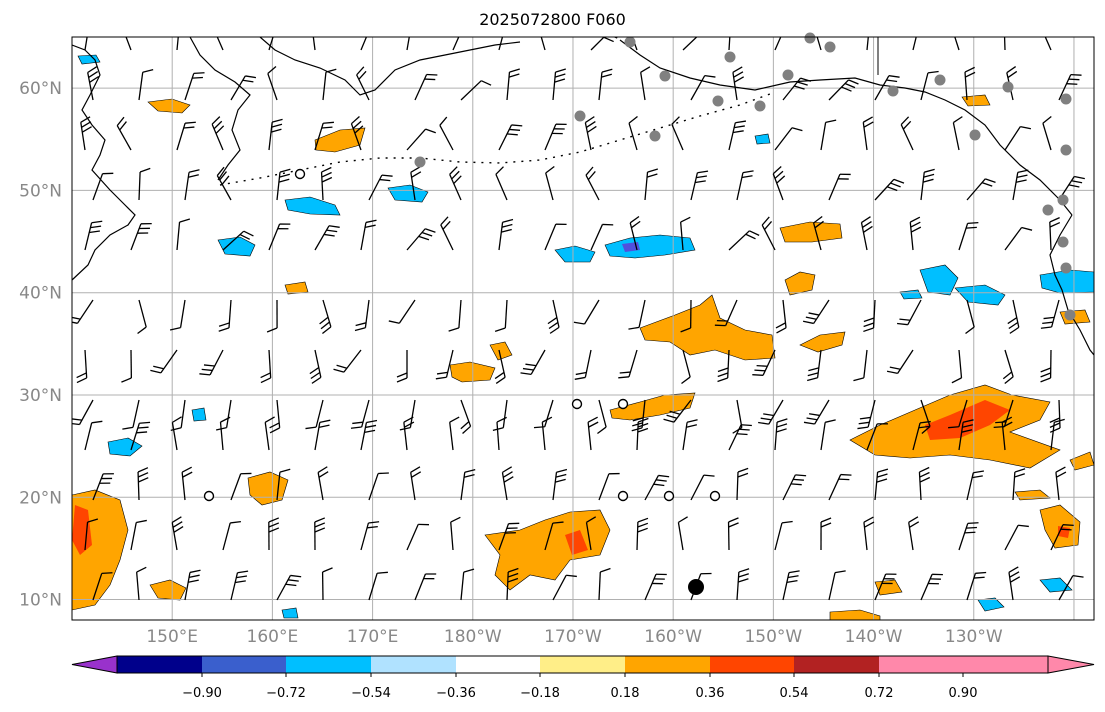 This screenshot has width=1105, height=712. Describe the element at coordinates (40, 89) in the screenshot. I see `lat-label: 60°N` at that location.